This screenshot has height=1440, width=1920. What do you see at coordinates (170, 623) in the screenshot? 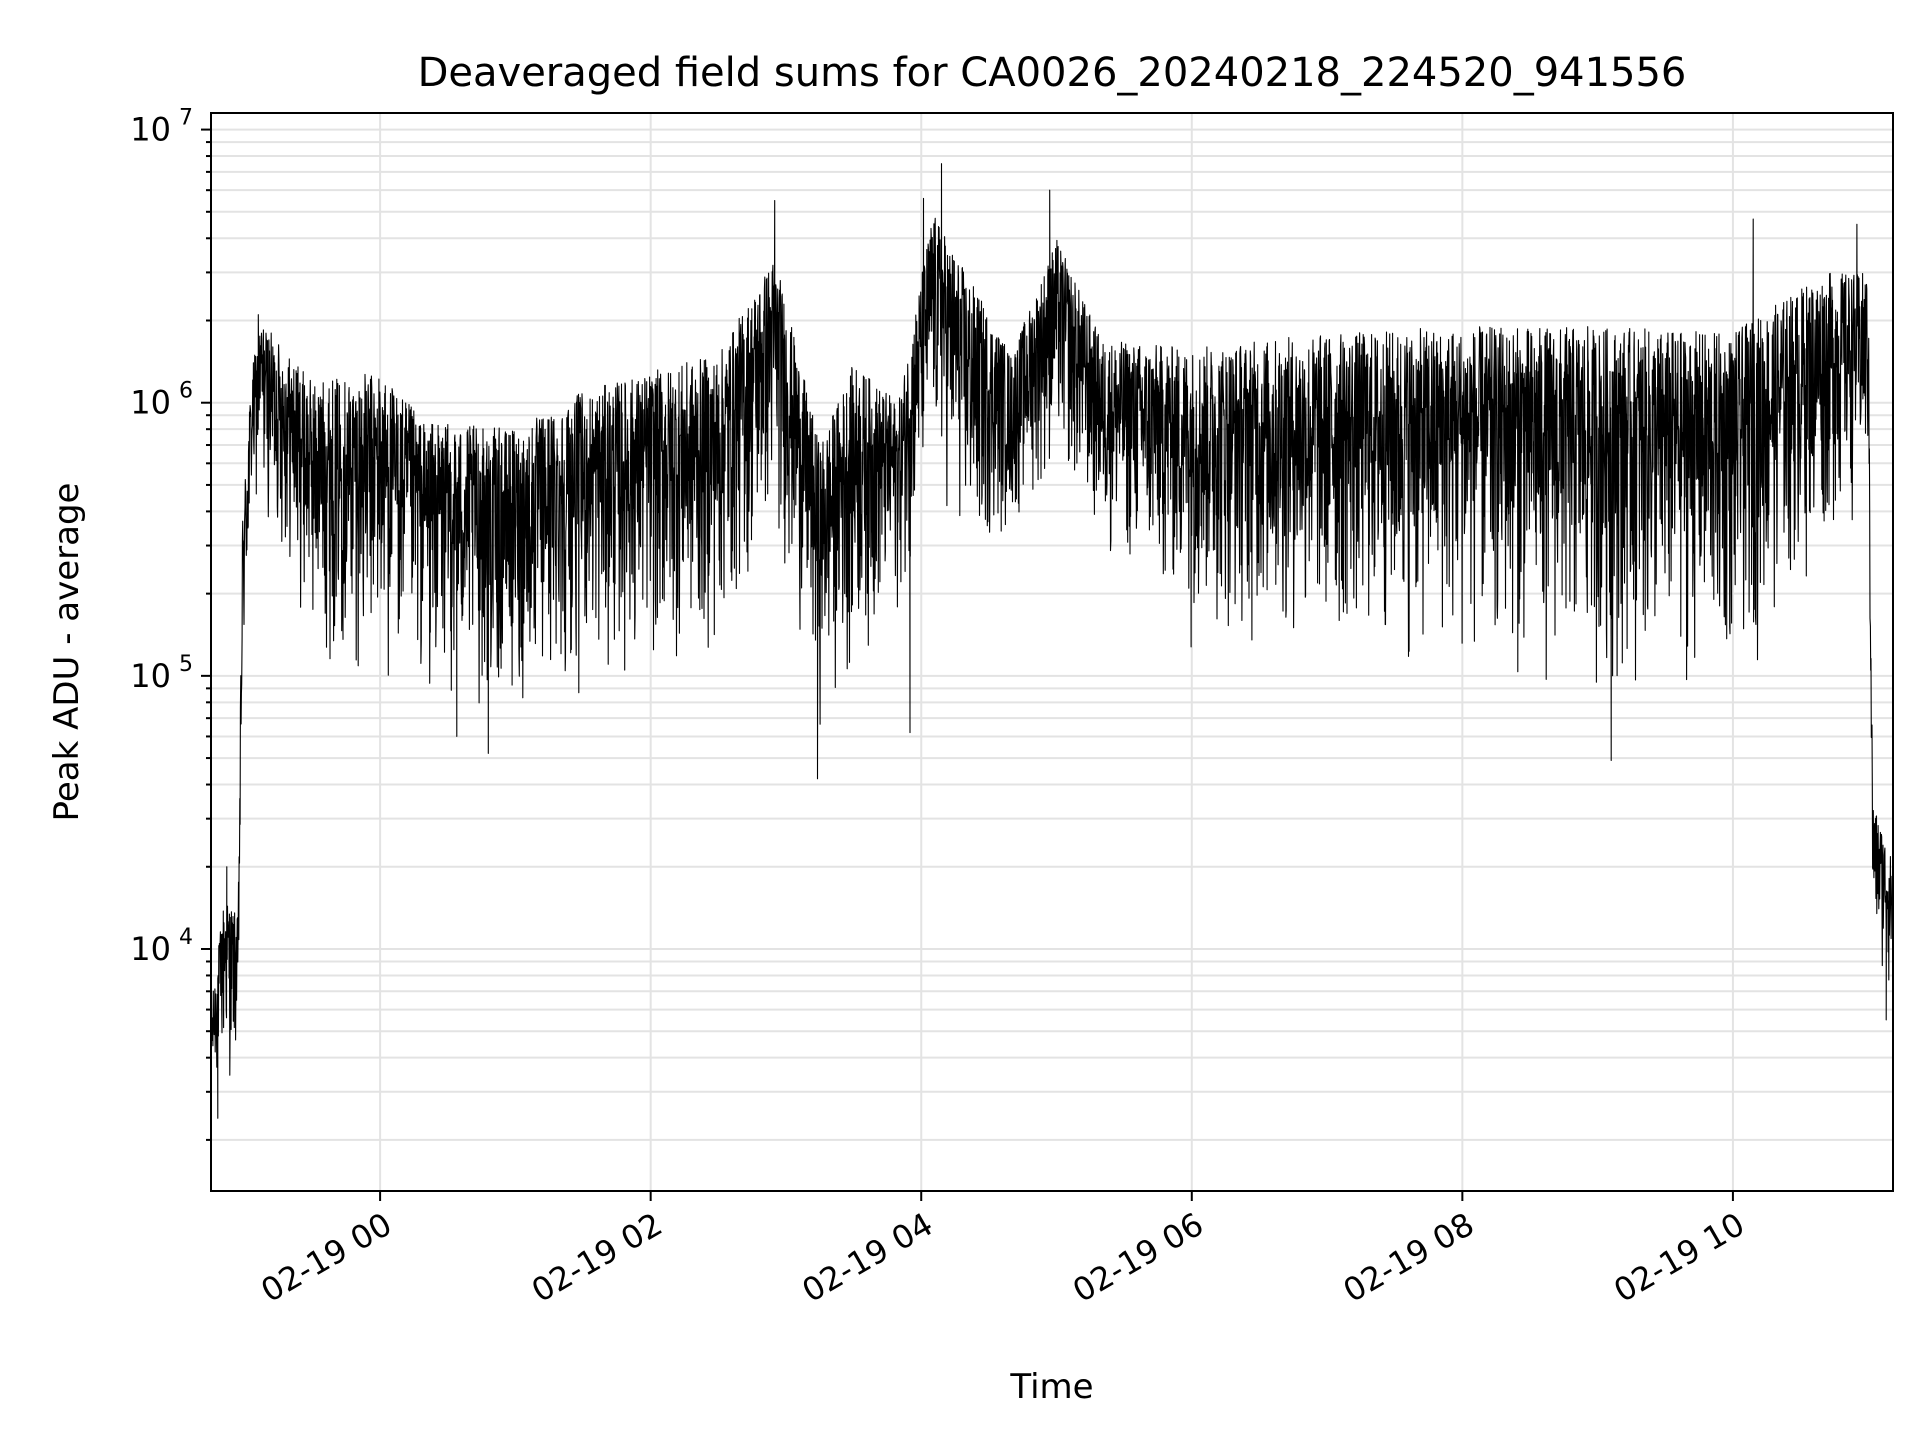
I see `y-axis: 10 4 10 5 10 6 10 7` at bounding box center [170, 623].